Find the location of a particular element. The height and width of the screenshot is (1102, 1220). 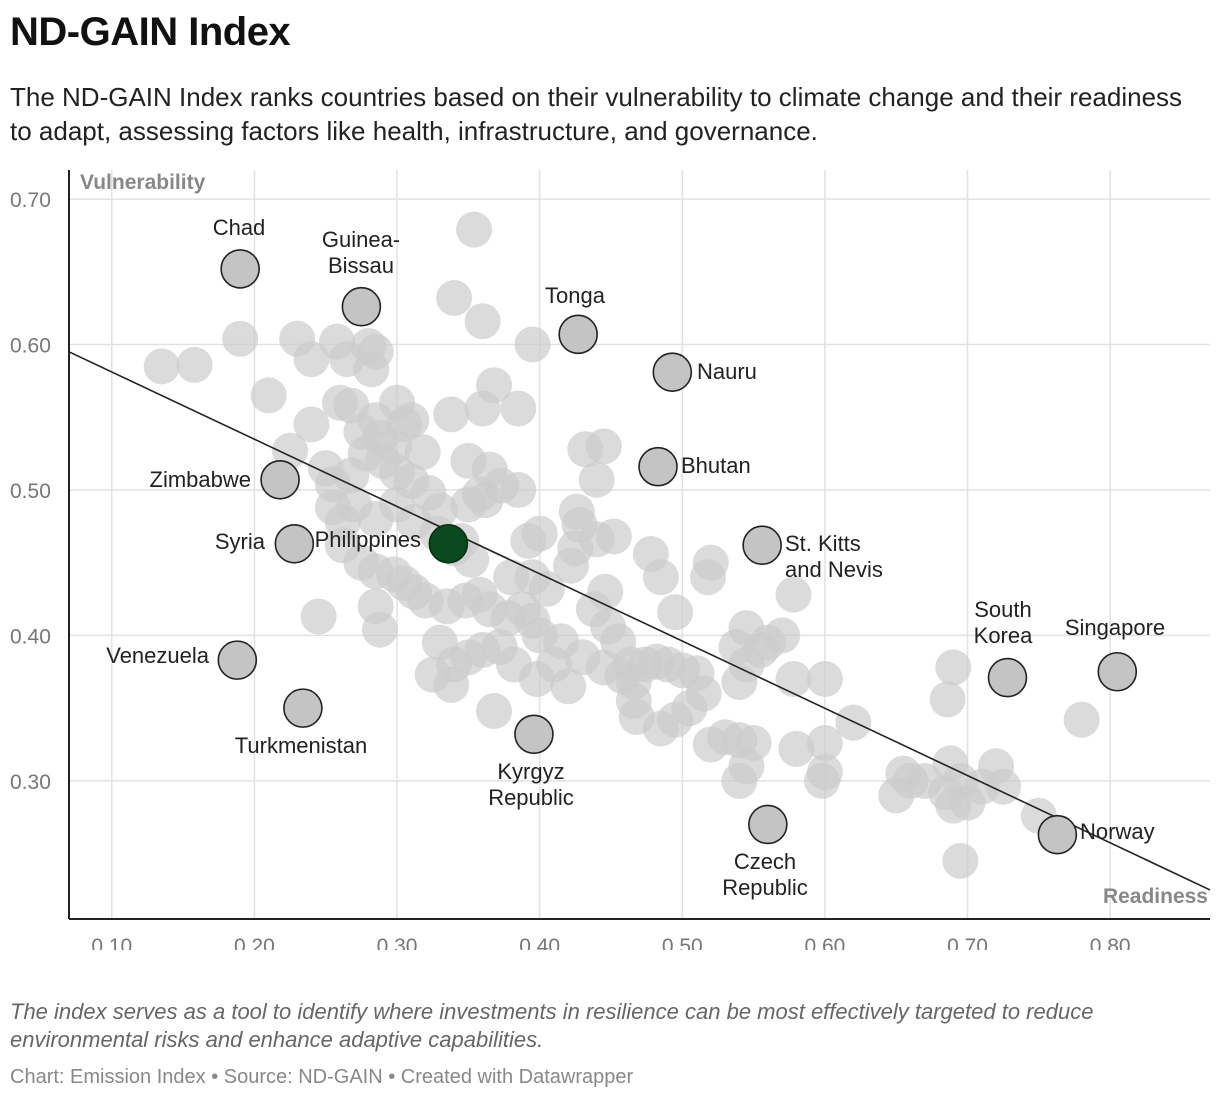

point-bhutan is located at coordinates (658, 466).